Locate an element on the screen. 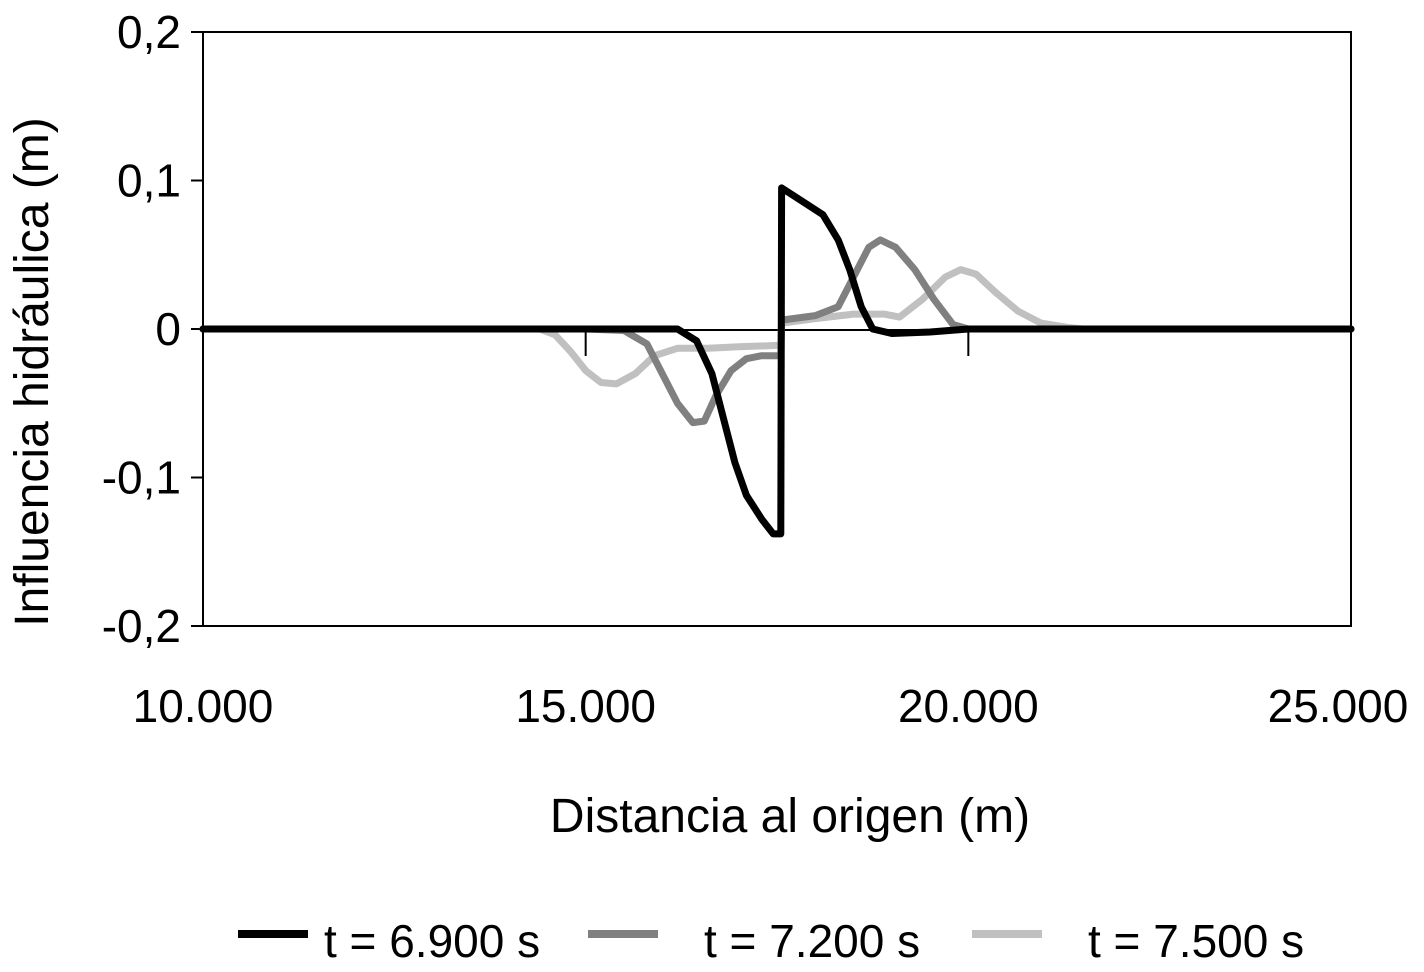 The height and width of the screenshot is (972, 1424). x-tick-label: 25.000 is located at coordinates (1338, 706).